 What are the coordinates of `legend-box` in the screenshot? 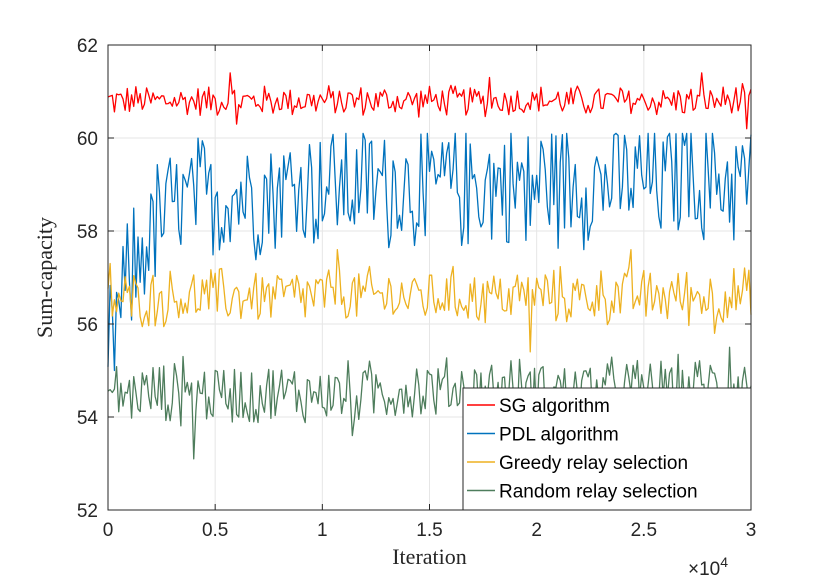 It's located at (607, 449).